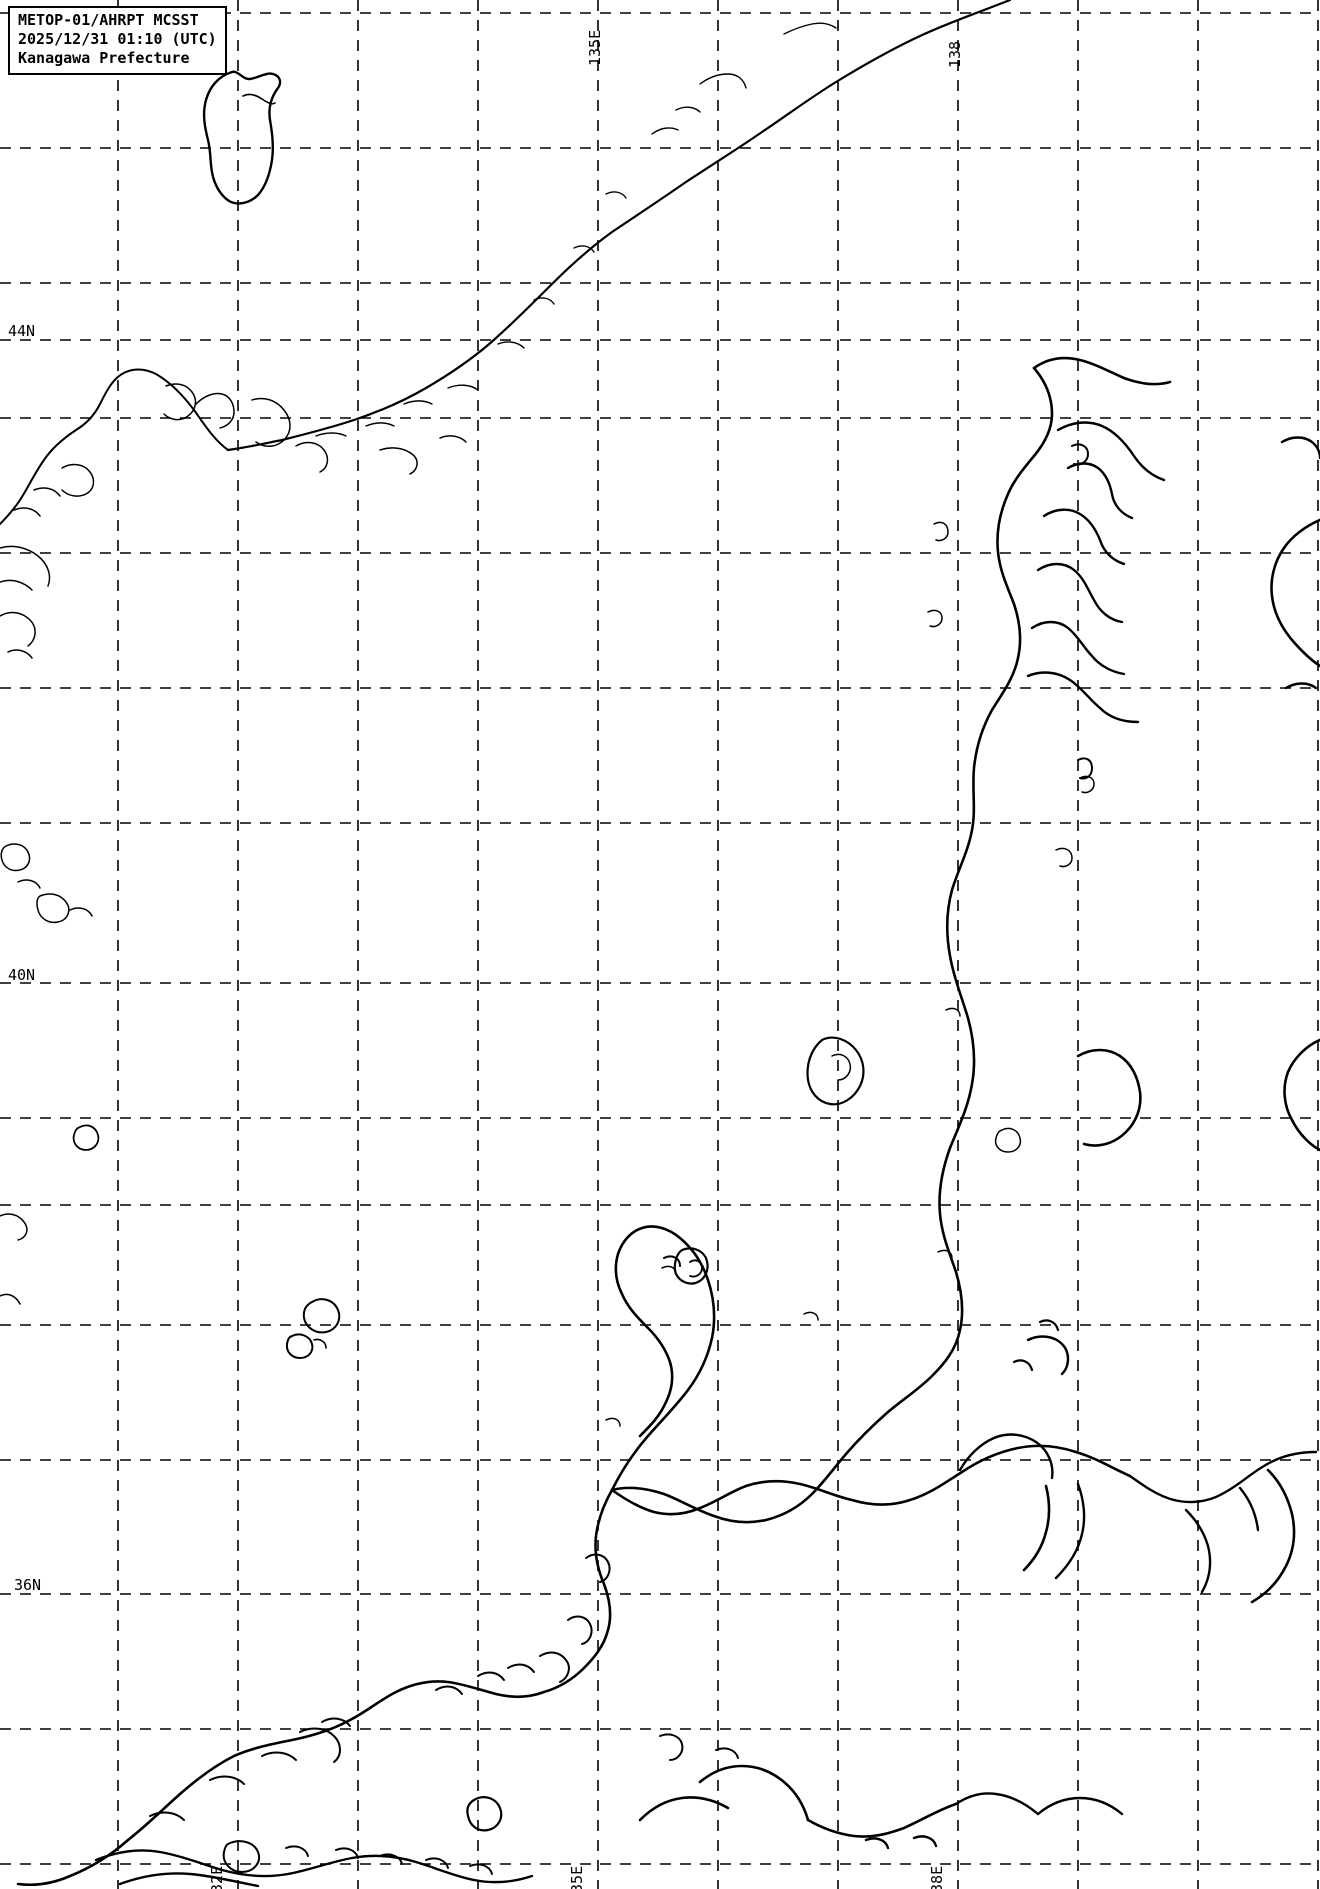 Image resolution: width=1320 pixels, height=1889 pixels. I want to click on map-title-region: Kanagawa Prefecture, so click(104, 58).